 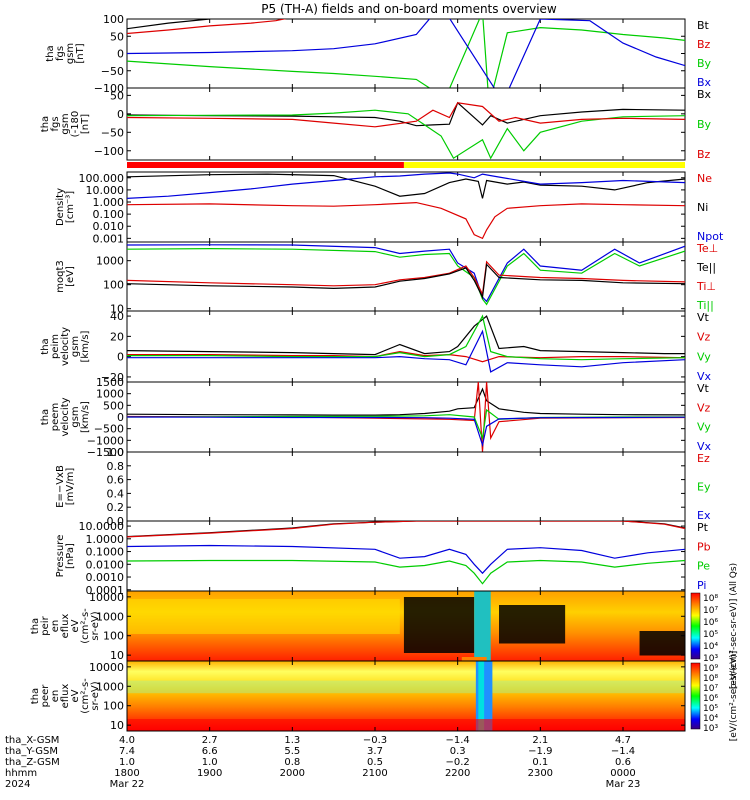 What do you see at coordinates (70, 53) in the screenshot?
I see `y-axis-label: gsm` at bounding box center [70, 53].